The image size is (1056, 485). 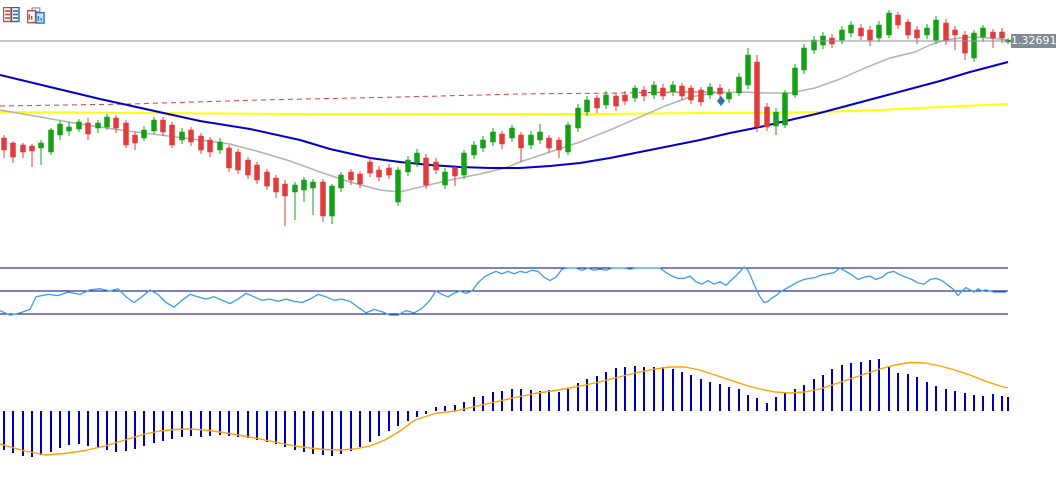 I want to click on toolbar, so click(x=23, y=15).